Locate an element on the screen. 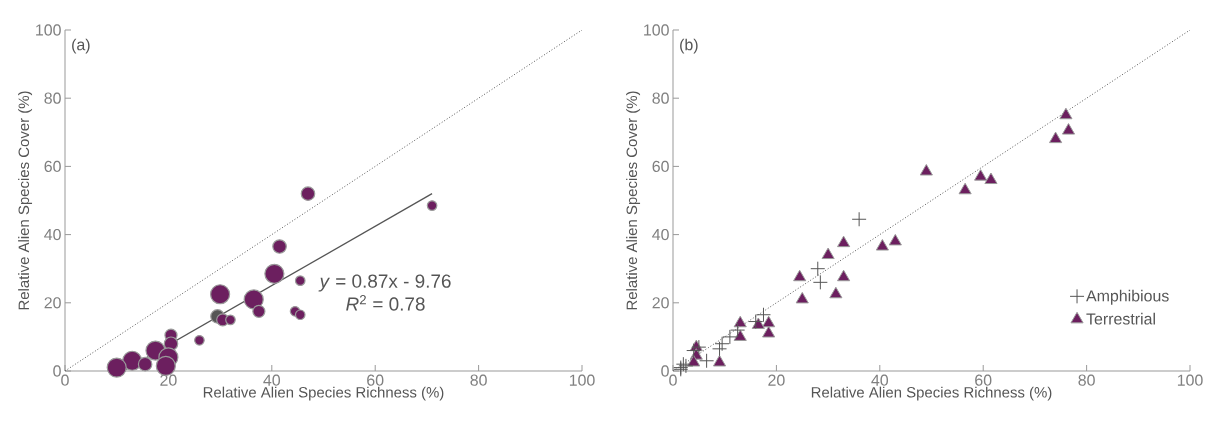  annotation: y = 0.87x - 9.76 is located at coordinates (384, 283).